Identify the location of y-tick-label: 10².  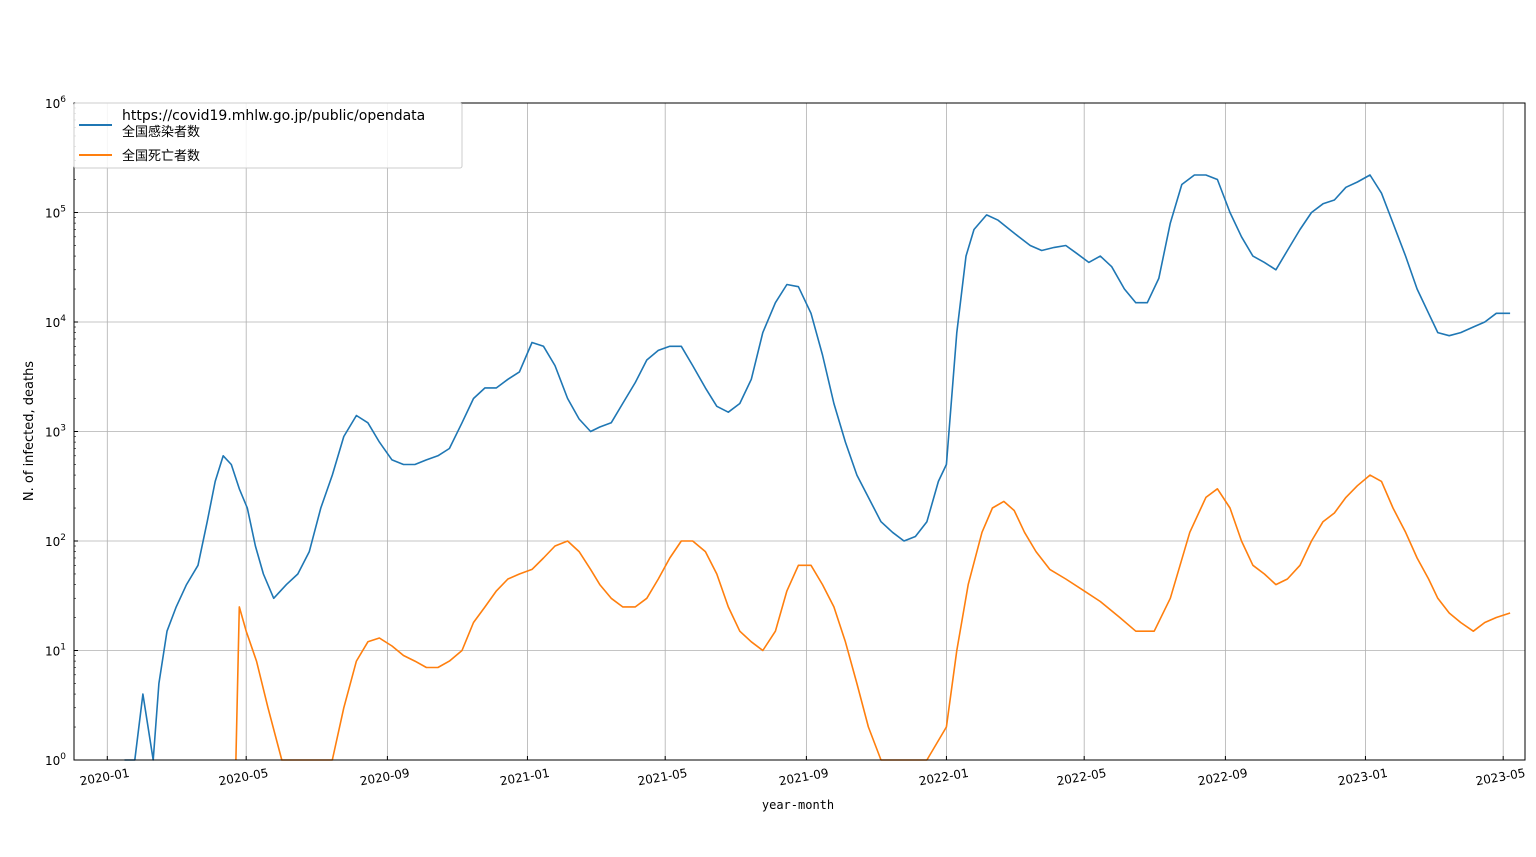
(55, 541).